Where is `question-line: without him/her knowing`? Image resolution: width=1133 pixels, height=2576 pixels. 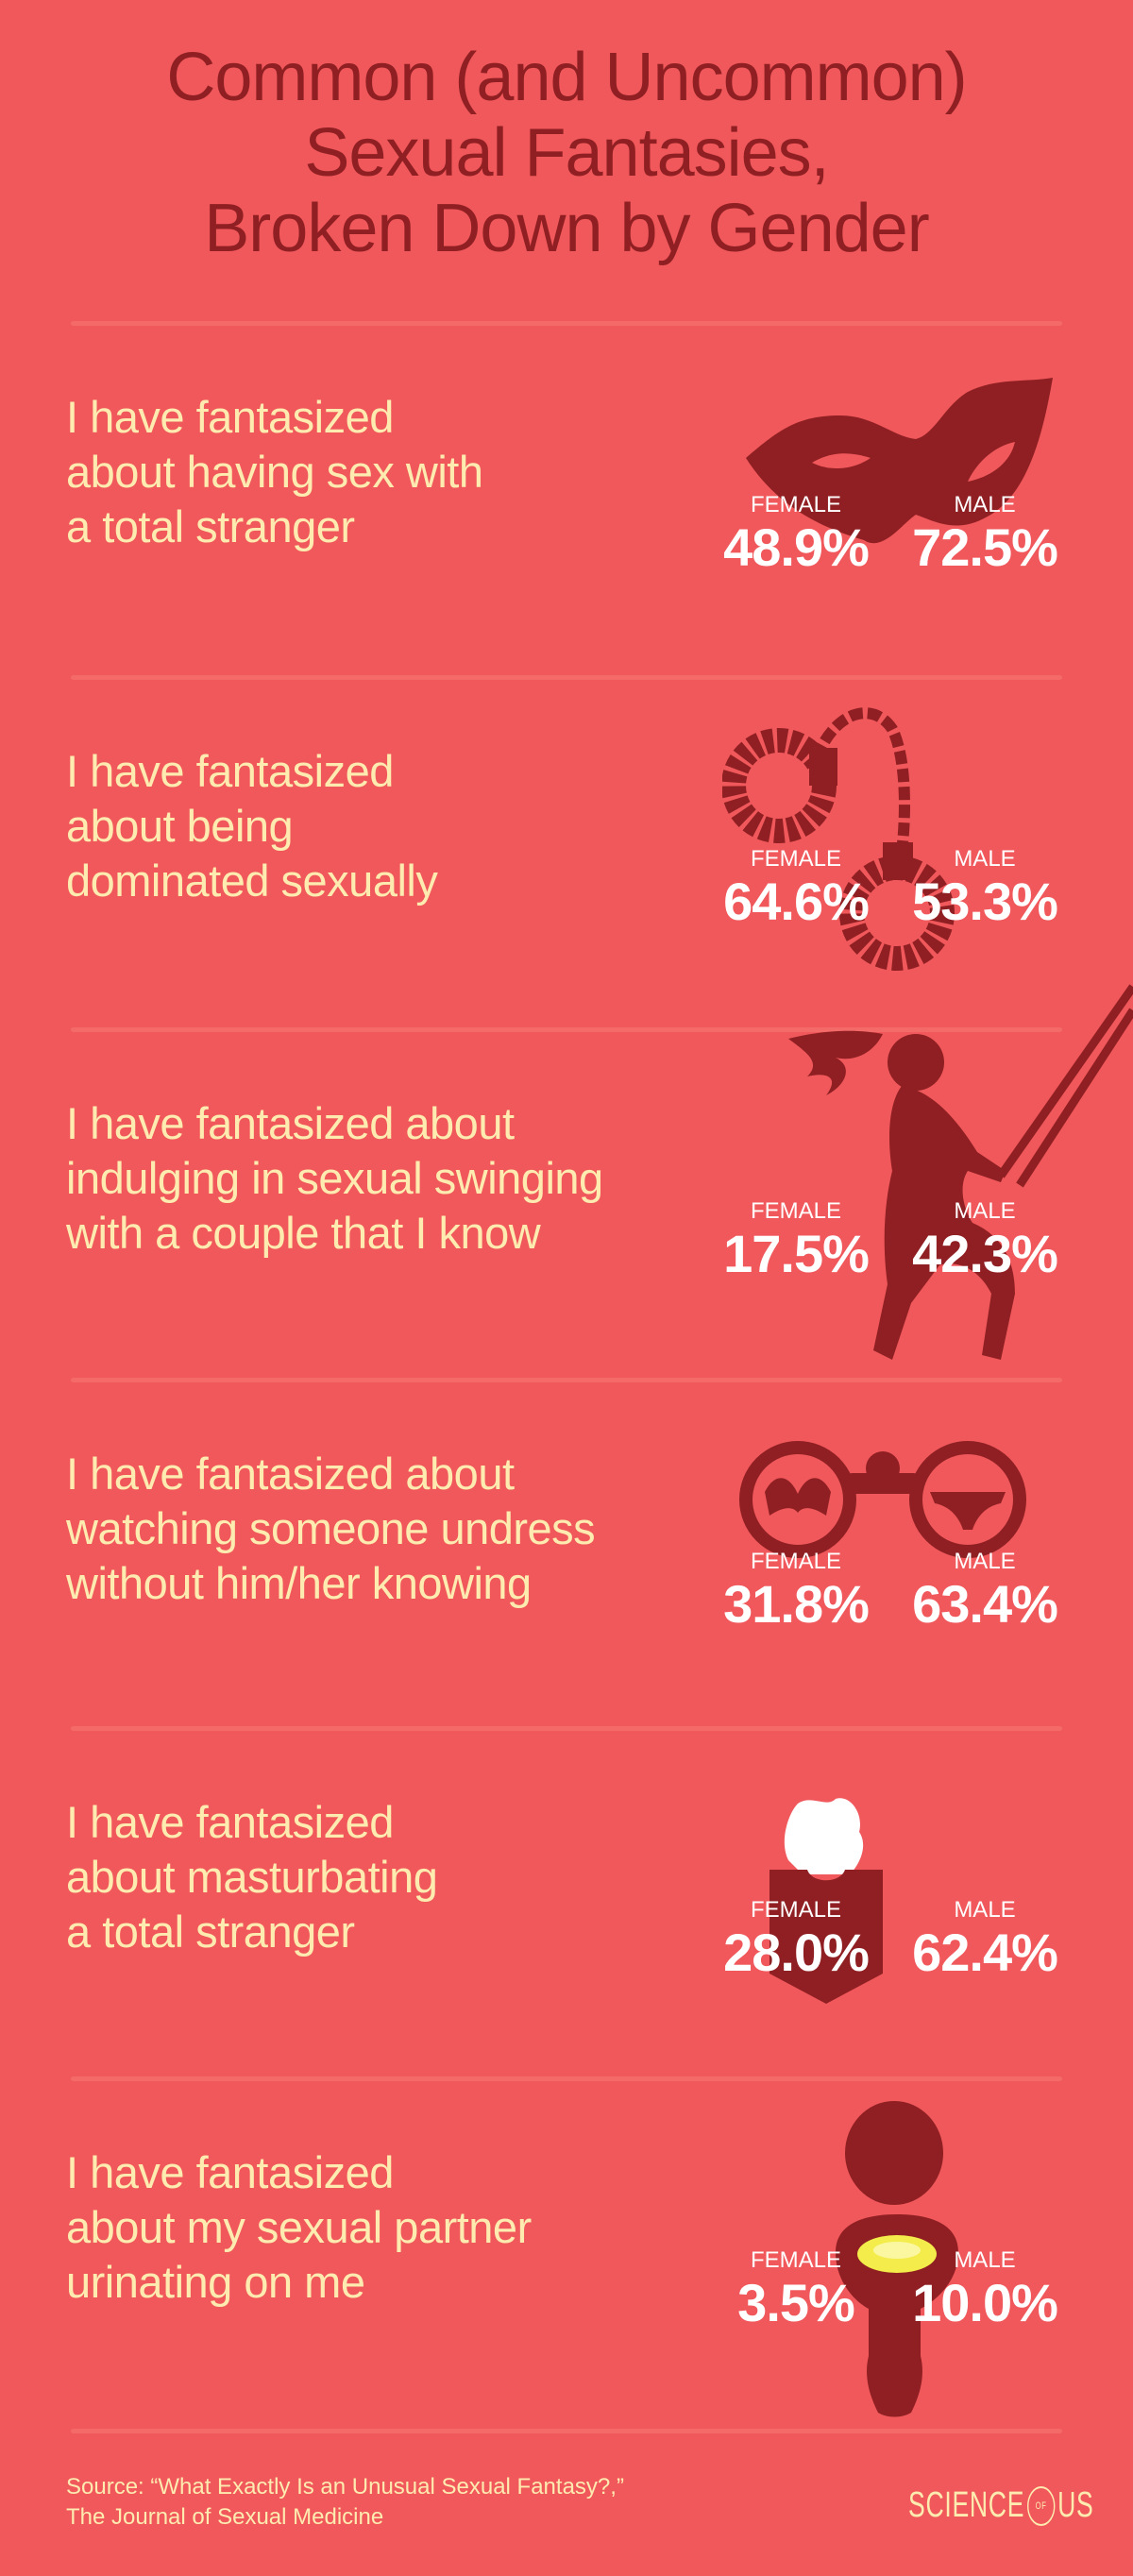 question-line: without him/her knowing is located at coordinates (299, 1583).